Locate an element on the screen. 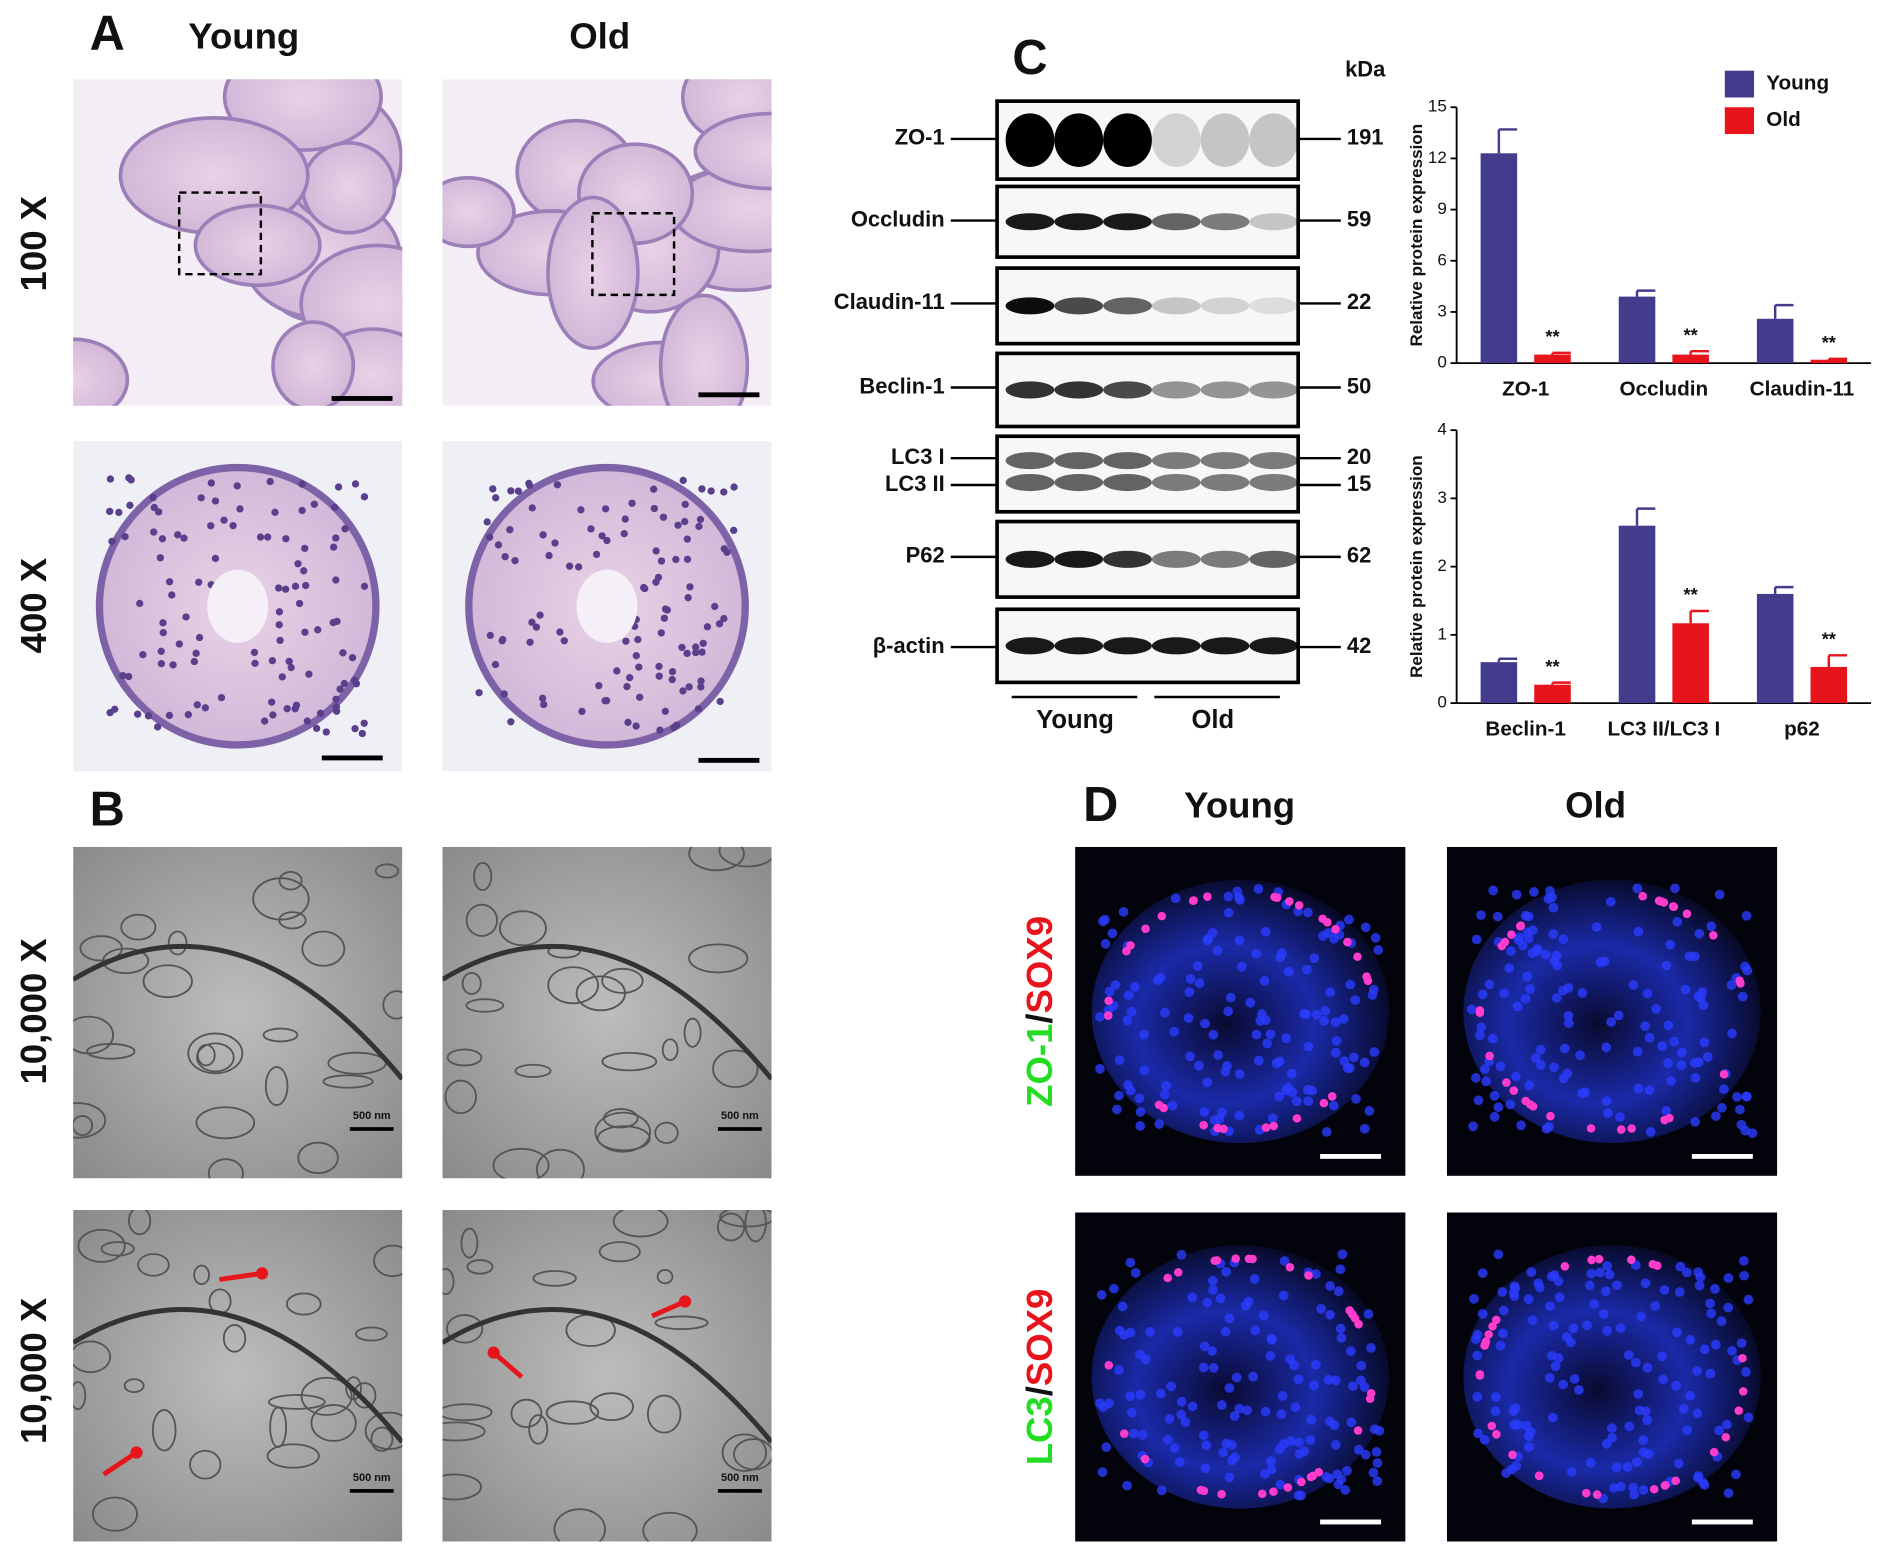  legend-swatch is located at coordinates (1739, 121).